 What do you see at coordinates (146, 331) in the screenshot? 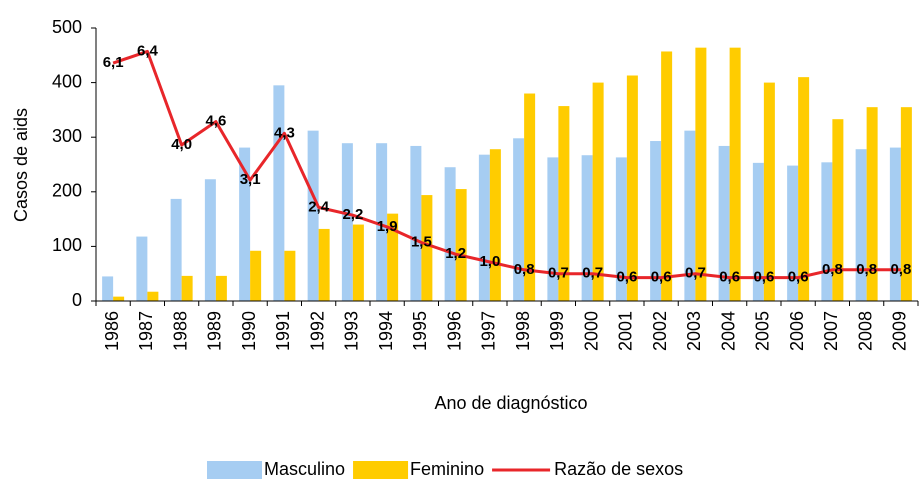
I see `x-tick-label: 1987` at bounding box center [146, 331].